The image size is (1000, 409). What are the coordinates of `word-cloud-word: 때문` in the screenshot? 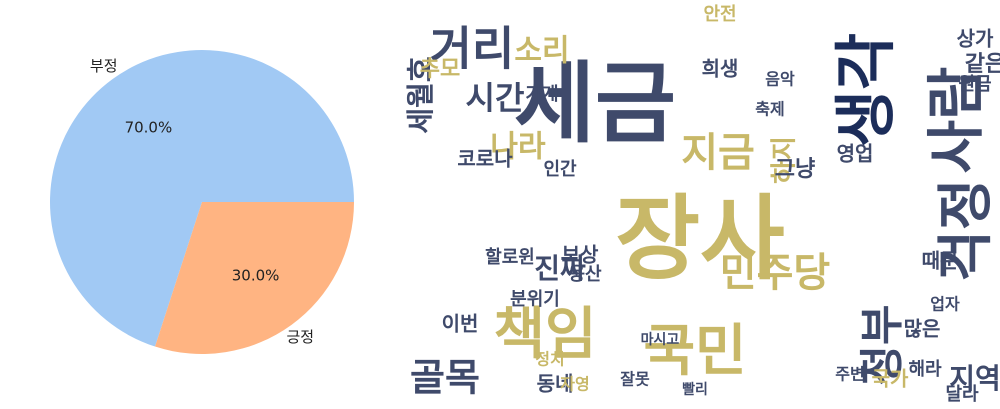 It's located at (940, 261).